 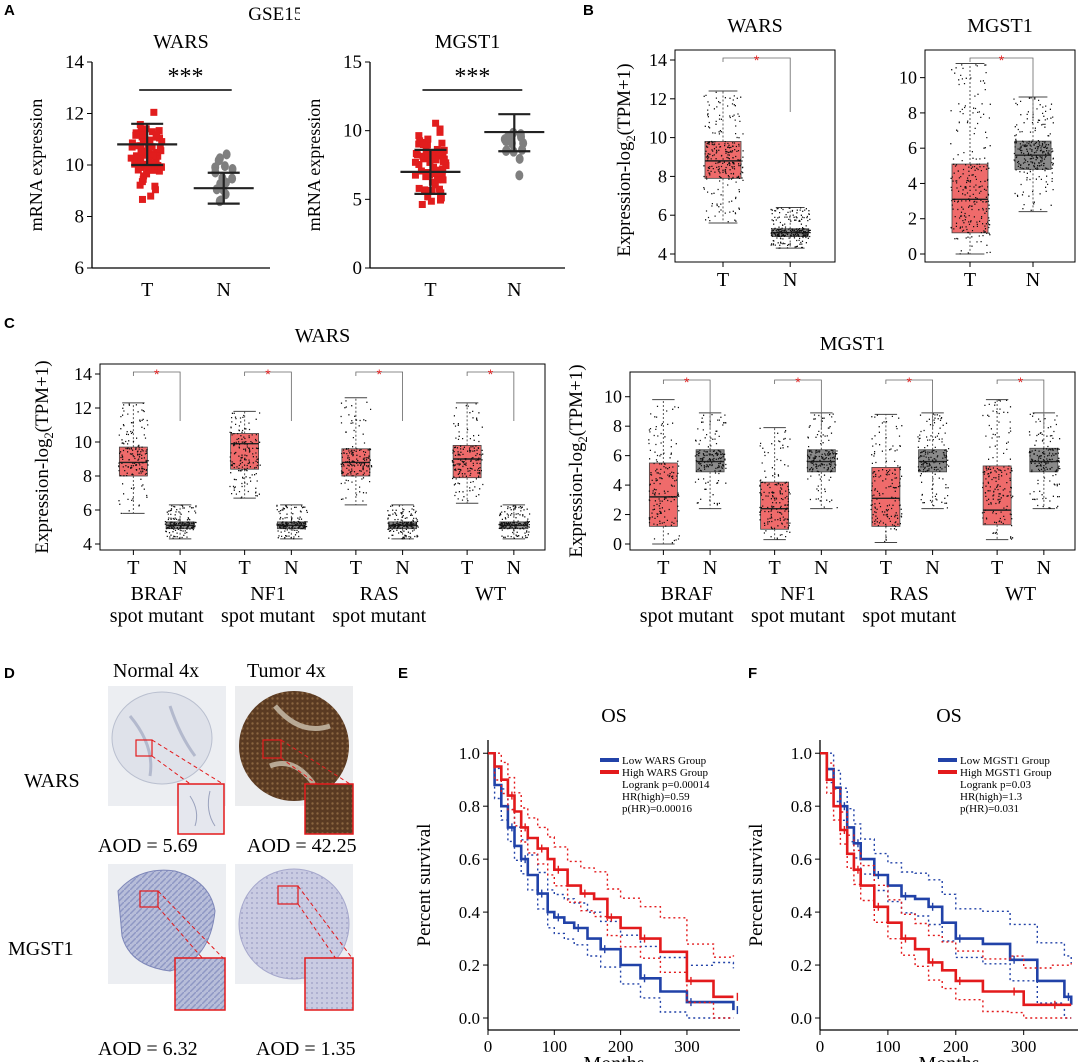 I want to click on chart-title: OS, so click(x=949, y=716).